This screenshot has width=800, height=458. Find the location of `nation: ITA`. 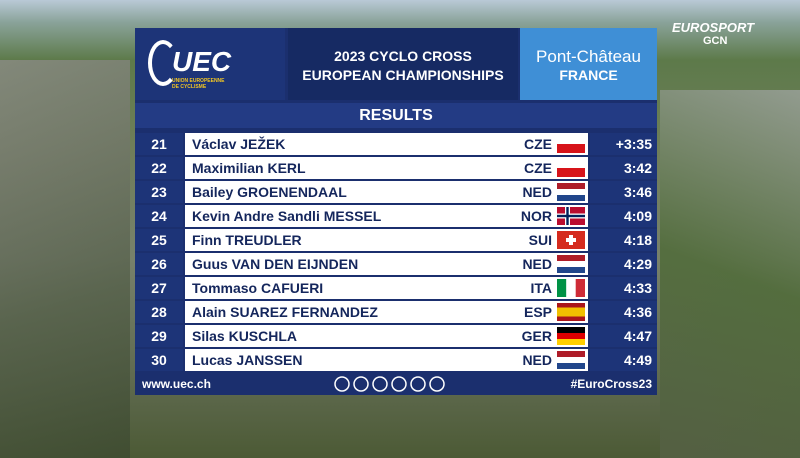

nation: ITA is located at coordinates (541, 288).